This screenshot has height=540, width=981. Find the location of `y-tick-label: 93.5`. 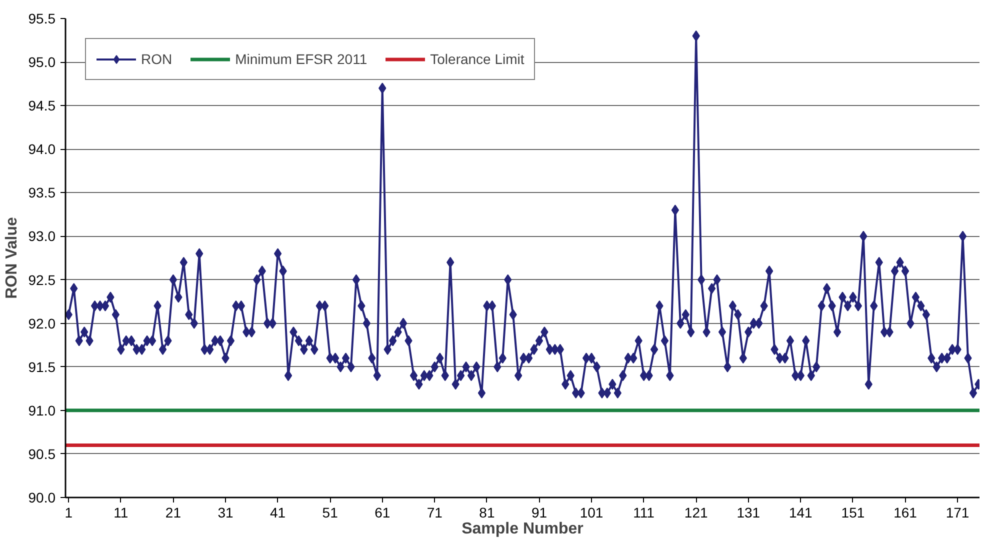

y-tick-label: 93.5 is located at coordinates (42, 192).